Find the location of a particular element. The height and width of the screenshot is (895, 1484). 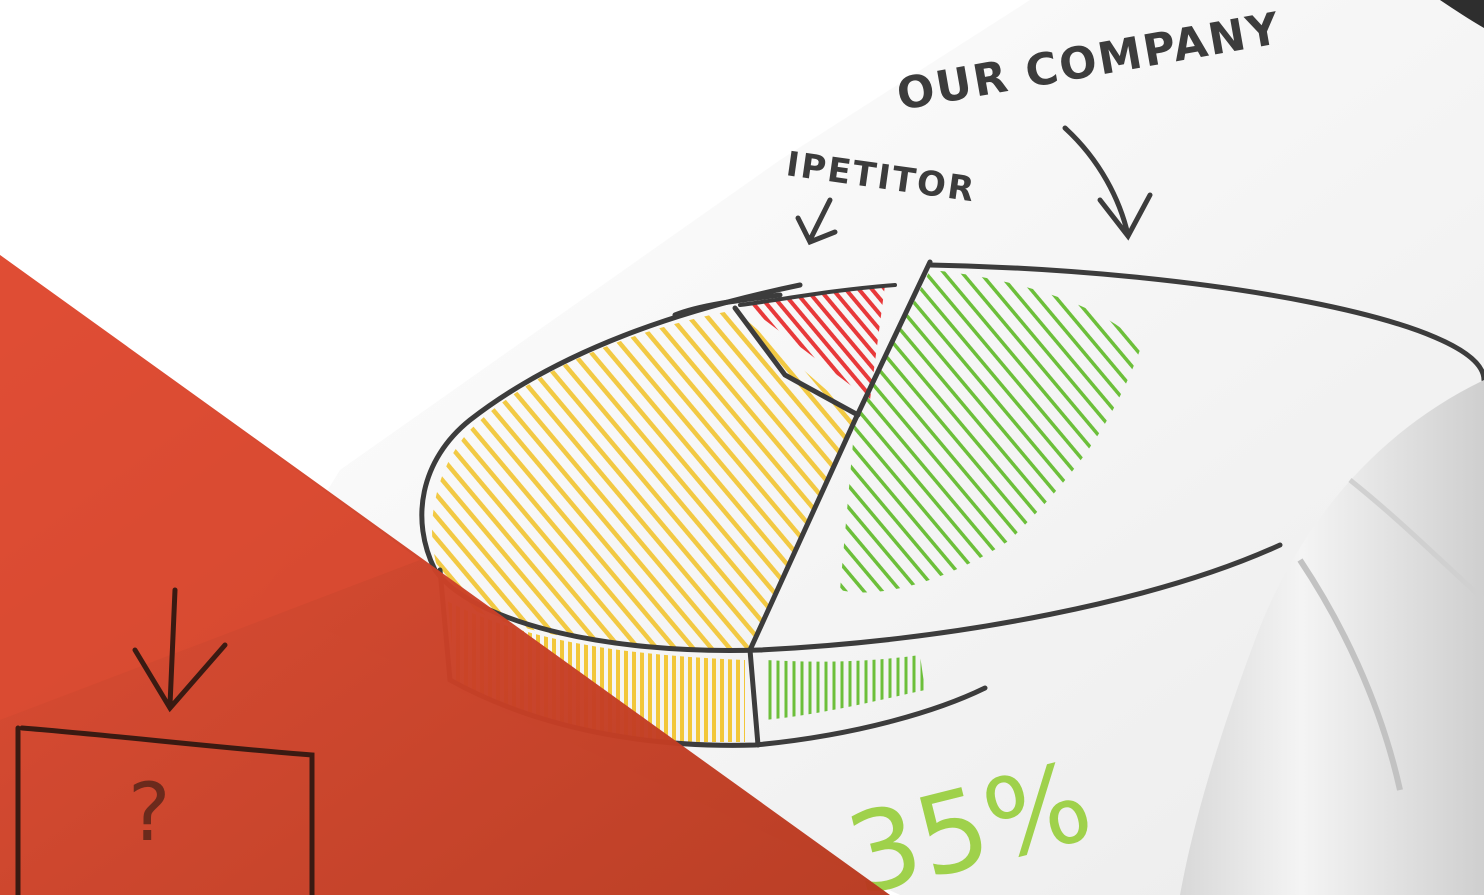

arrow-down-icon is located at coordinates (180, 650).